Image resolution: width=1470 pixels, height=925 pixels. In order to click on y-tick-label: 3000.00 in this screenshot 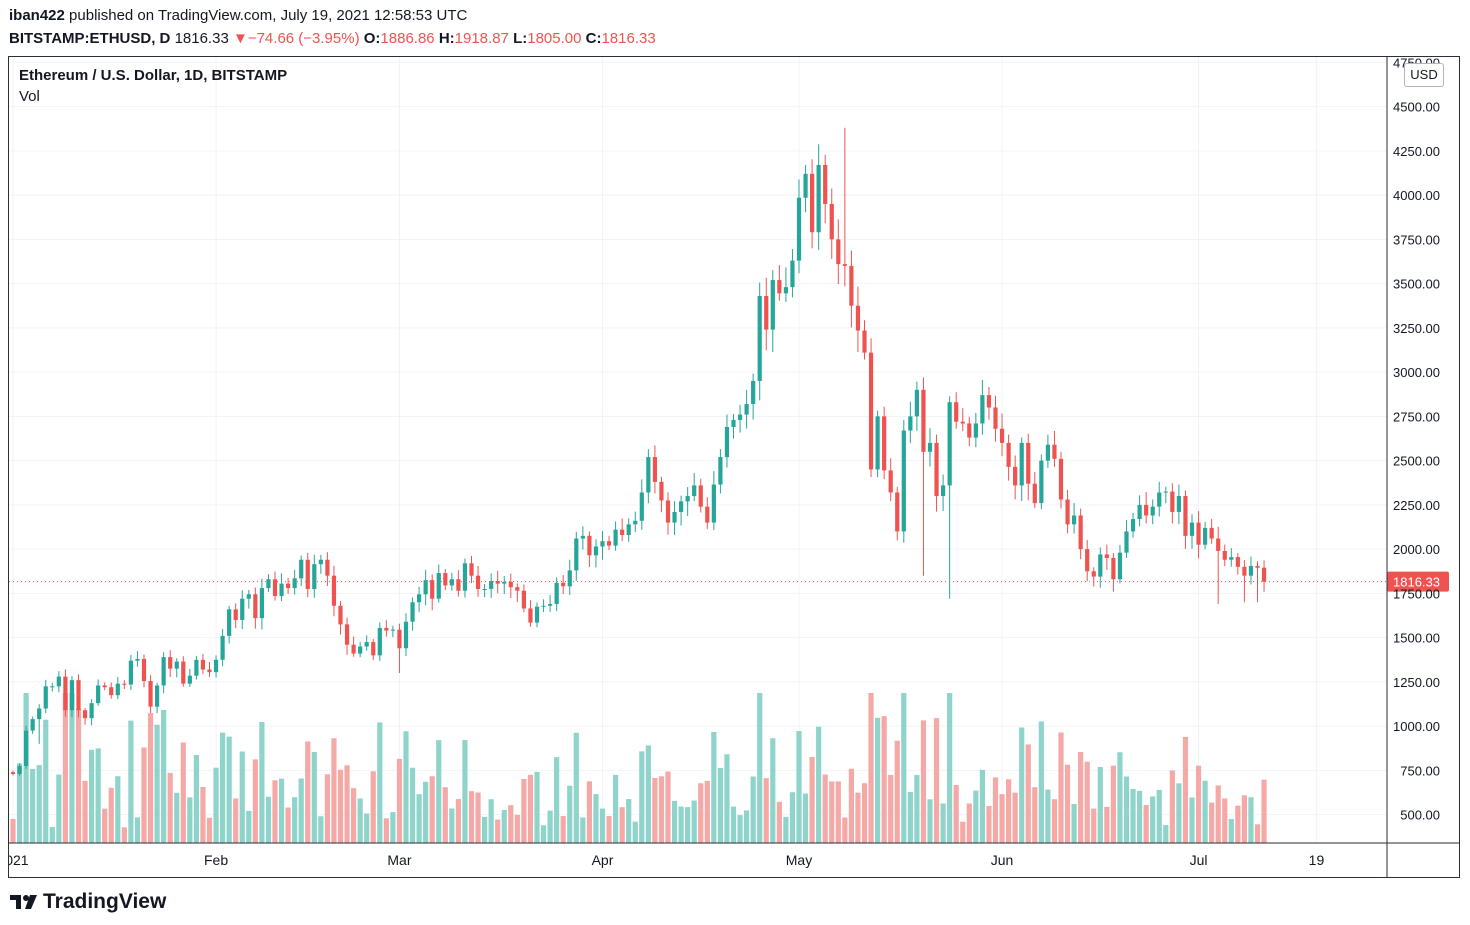, I will do `click(1416, 372)`.